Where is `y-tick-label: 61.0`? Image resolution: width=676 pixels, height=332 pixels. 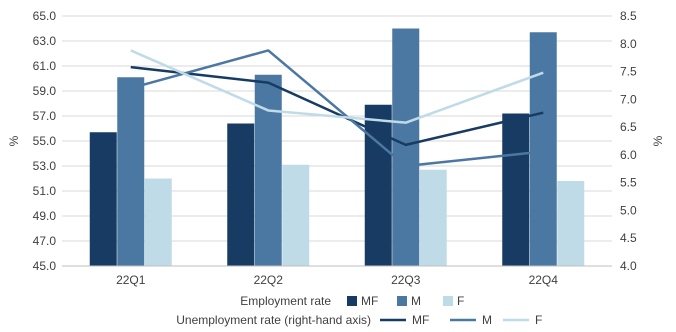
y-tick-label: 61.0 is located at coordinates (45, 66).